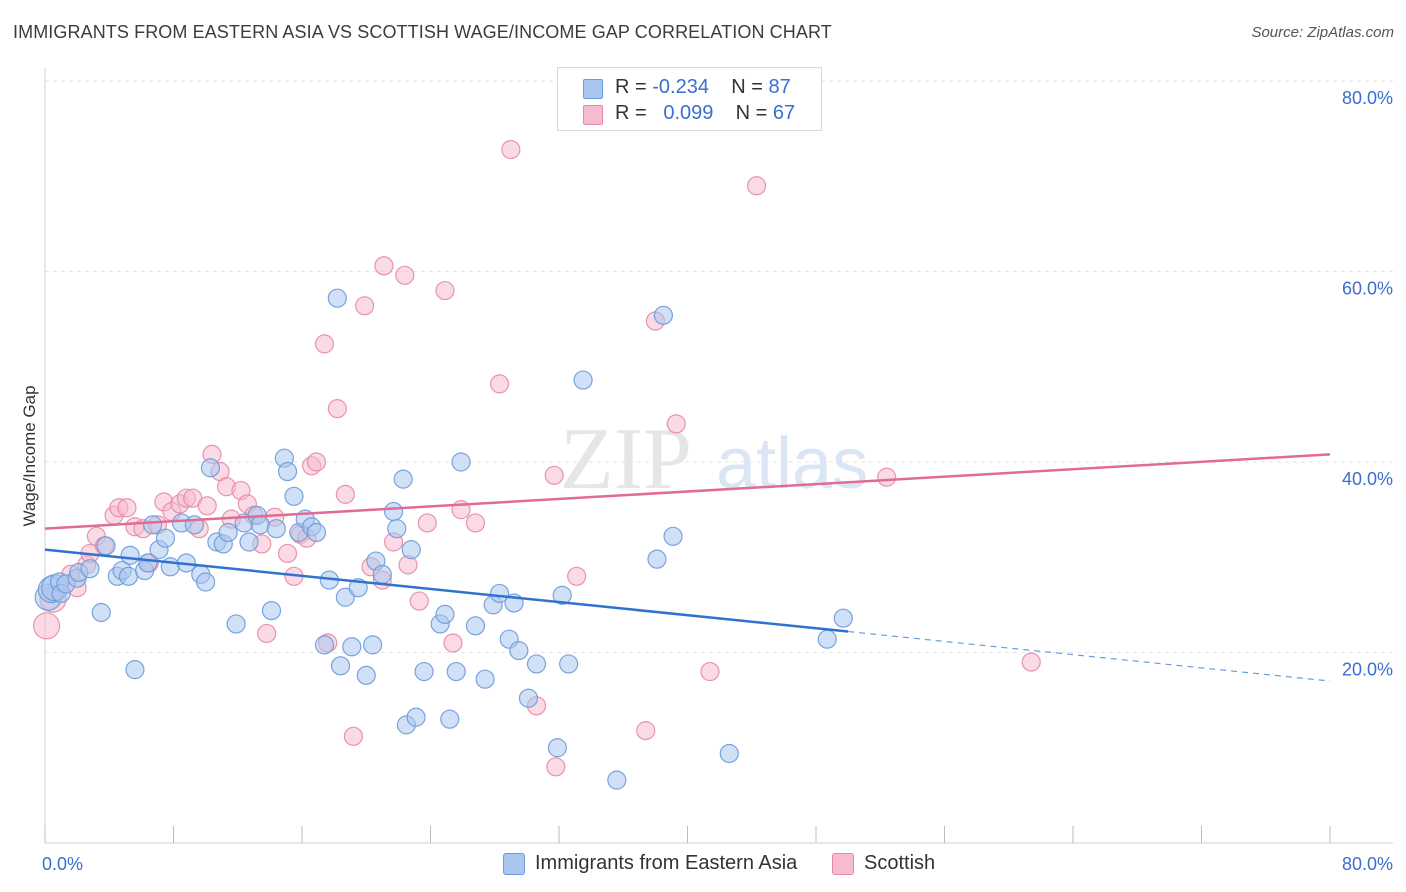  I want to click on legend-swatch-pink, so click(593, 115).